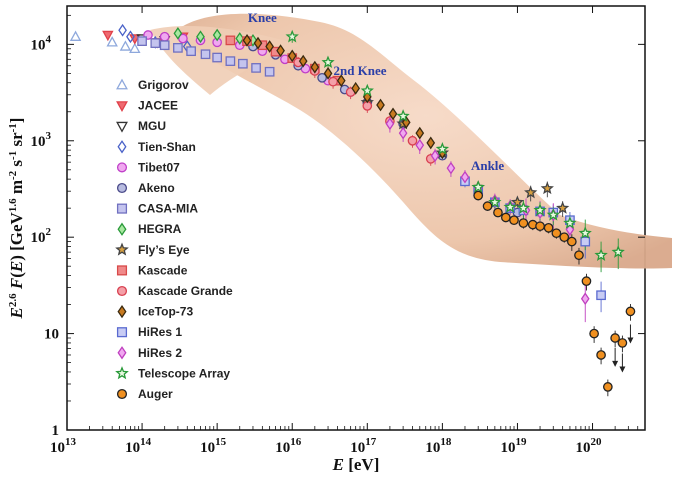 The image size is (680, 480). Describe the element at coordinates (622, 369) in the screenshot. I see `upper-limit-arrowhead` at that location.